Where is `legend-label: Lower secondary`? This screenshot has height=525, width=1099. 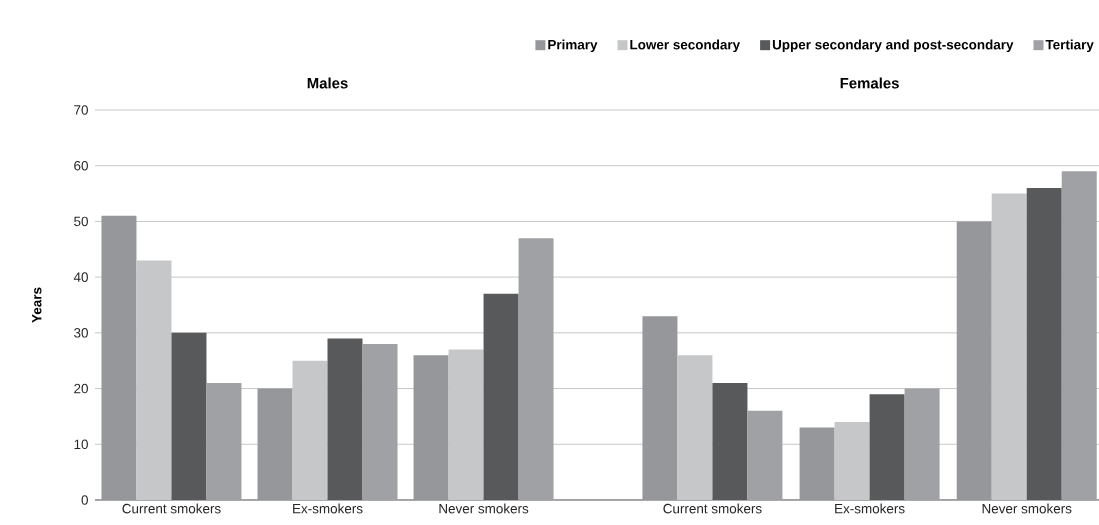 legend-label: Lower secondary is located at coordinates (685, 46).